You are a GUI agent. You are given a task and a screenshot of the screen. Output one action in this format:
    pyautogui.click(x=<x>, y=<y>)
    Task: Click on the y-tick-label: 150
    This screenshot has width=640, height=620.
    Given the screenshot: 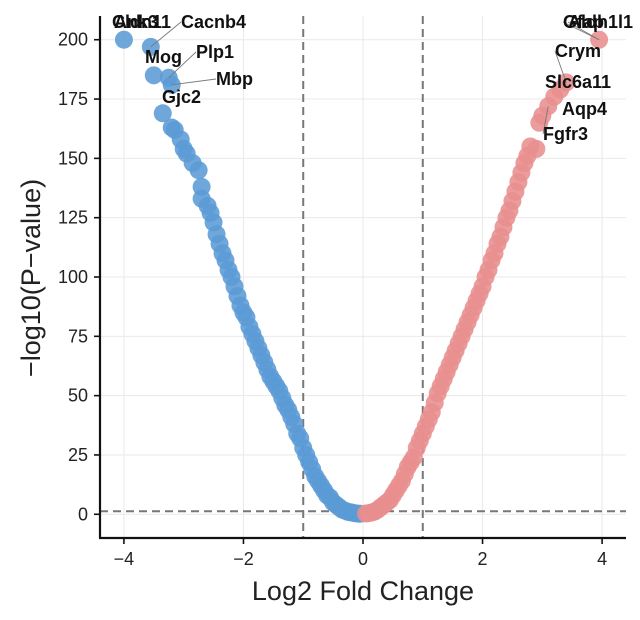 What is the action you would take?
    pyautogui.click(x=73, y=158)
    